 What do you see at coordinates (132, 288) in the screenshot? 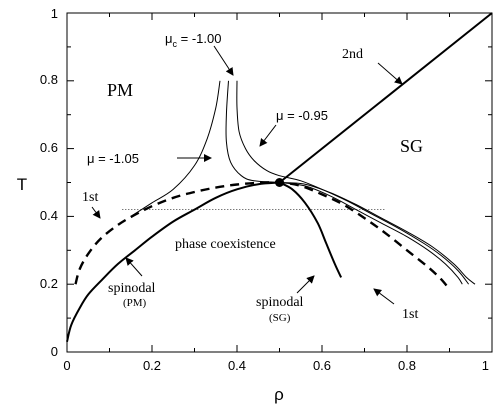
I see `label-spinodal-pm: spinodal` at bounding box center [132, 288].